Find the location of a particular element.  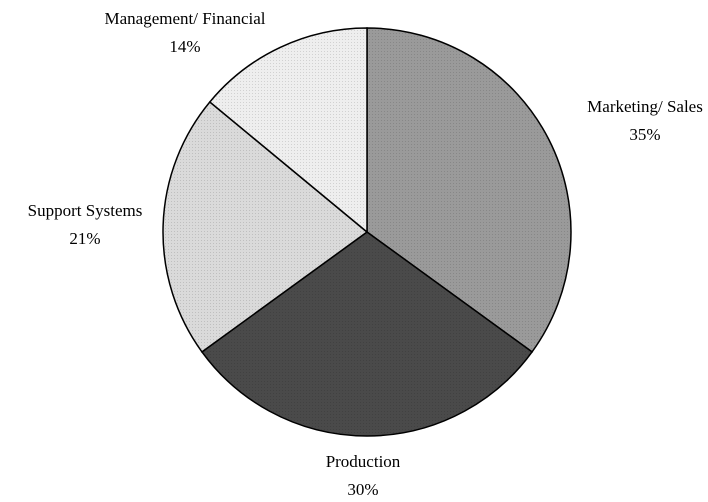

slice-label: Support Systems is located at coordinates (85, 210).